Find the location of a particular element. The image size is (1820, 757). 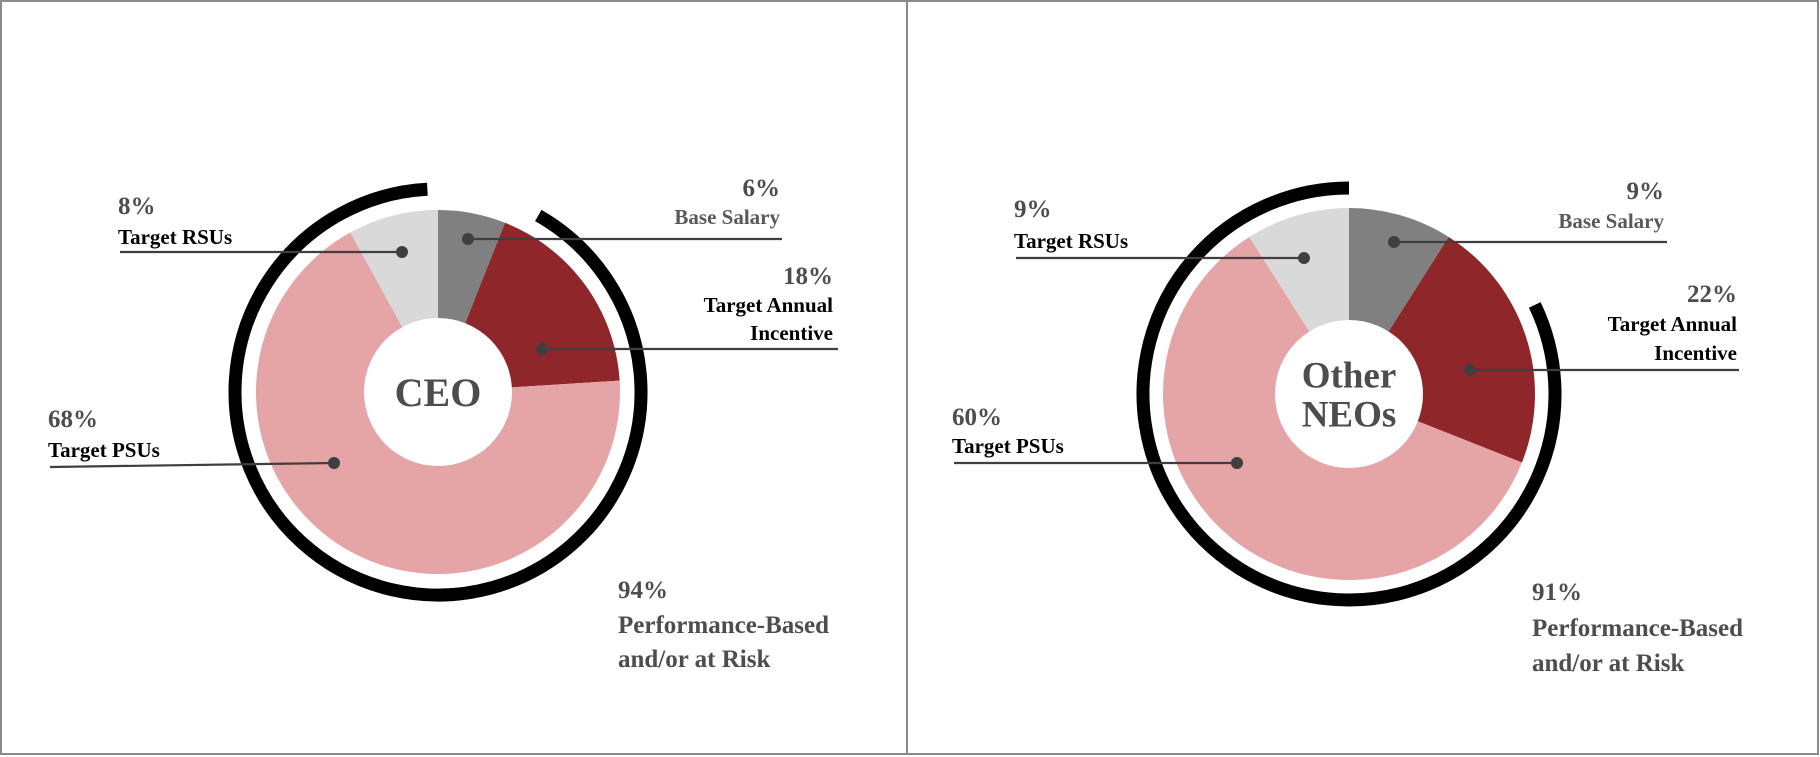

value-label-target-psus: 68% is located at coordinates (73, 419).